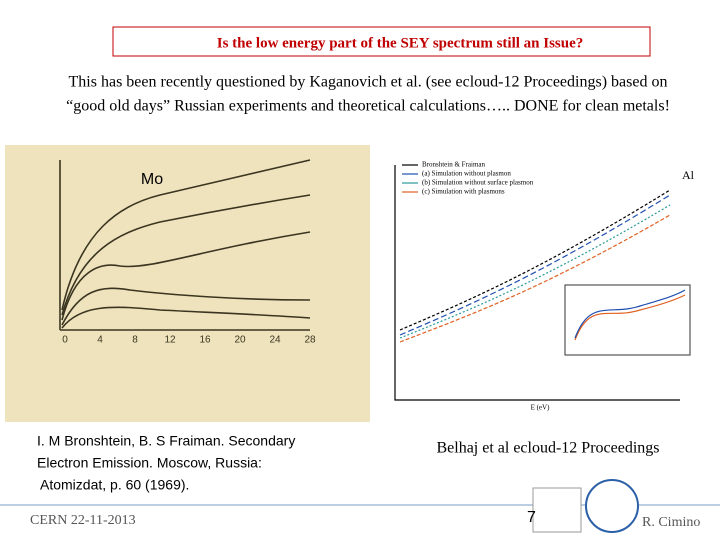 The image size is (720, 540). I want to click on caption-line: Atomizdat, p. 60 (1969)., so click(114, 485).